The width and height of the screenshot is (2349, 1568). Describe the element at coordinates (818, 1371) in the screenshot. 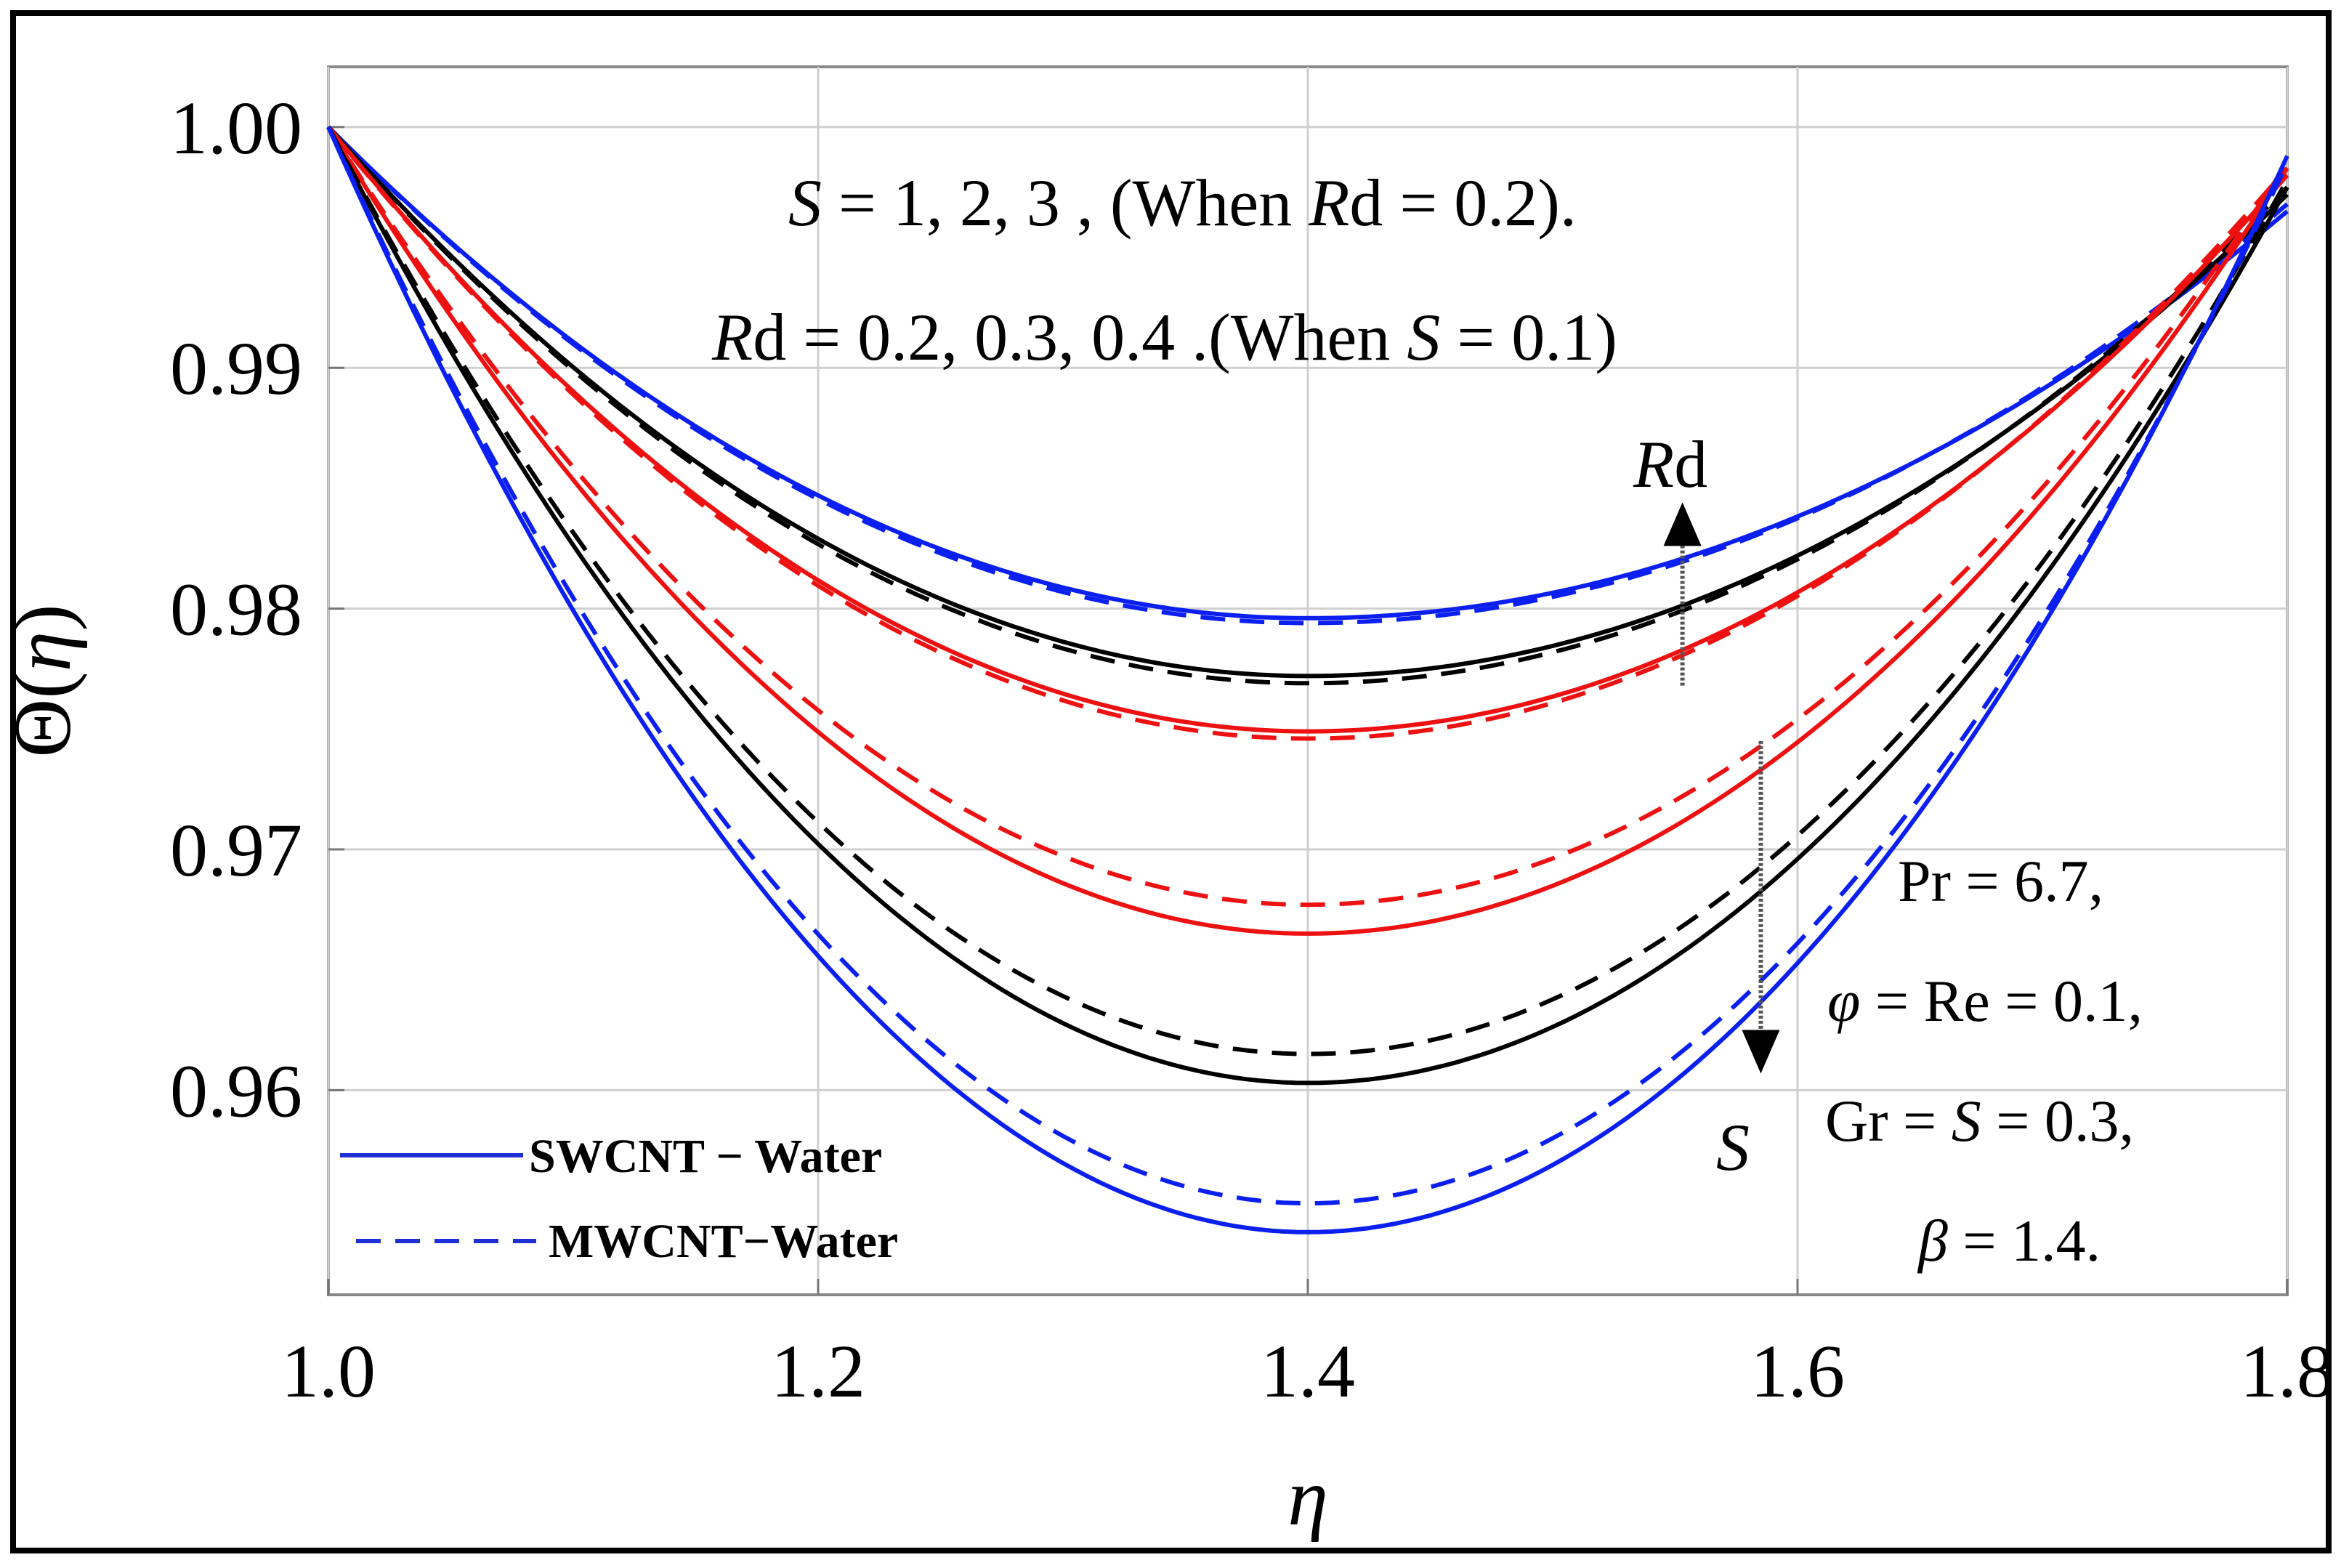

I see `x-tick-label: 1.2` at that location.